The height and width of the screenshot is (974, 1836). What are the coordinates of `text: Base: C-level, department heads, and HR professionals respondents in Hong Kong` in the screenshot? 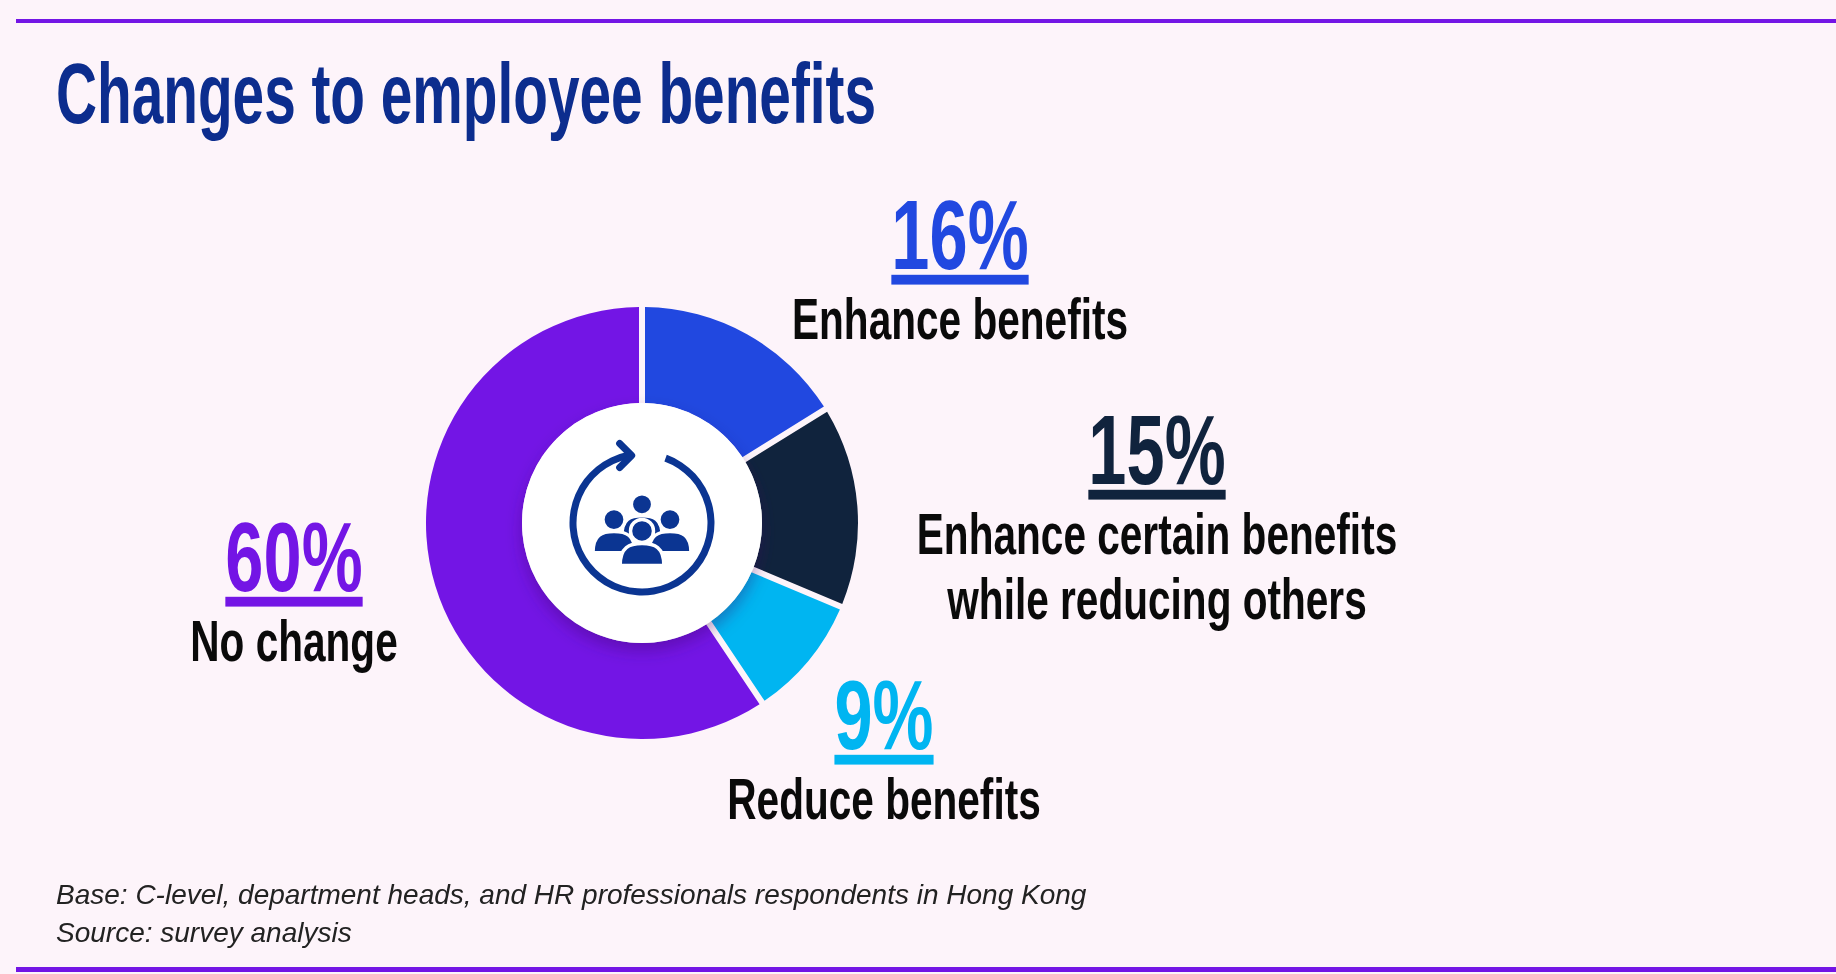 It's located at (571, 894).